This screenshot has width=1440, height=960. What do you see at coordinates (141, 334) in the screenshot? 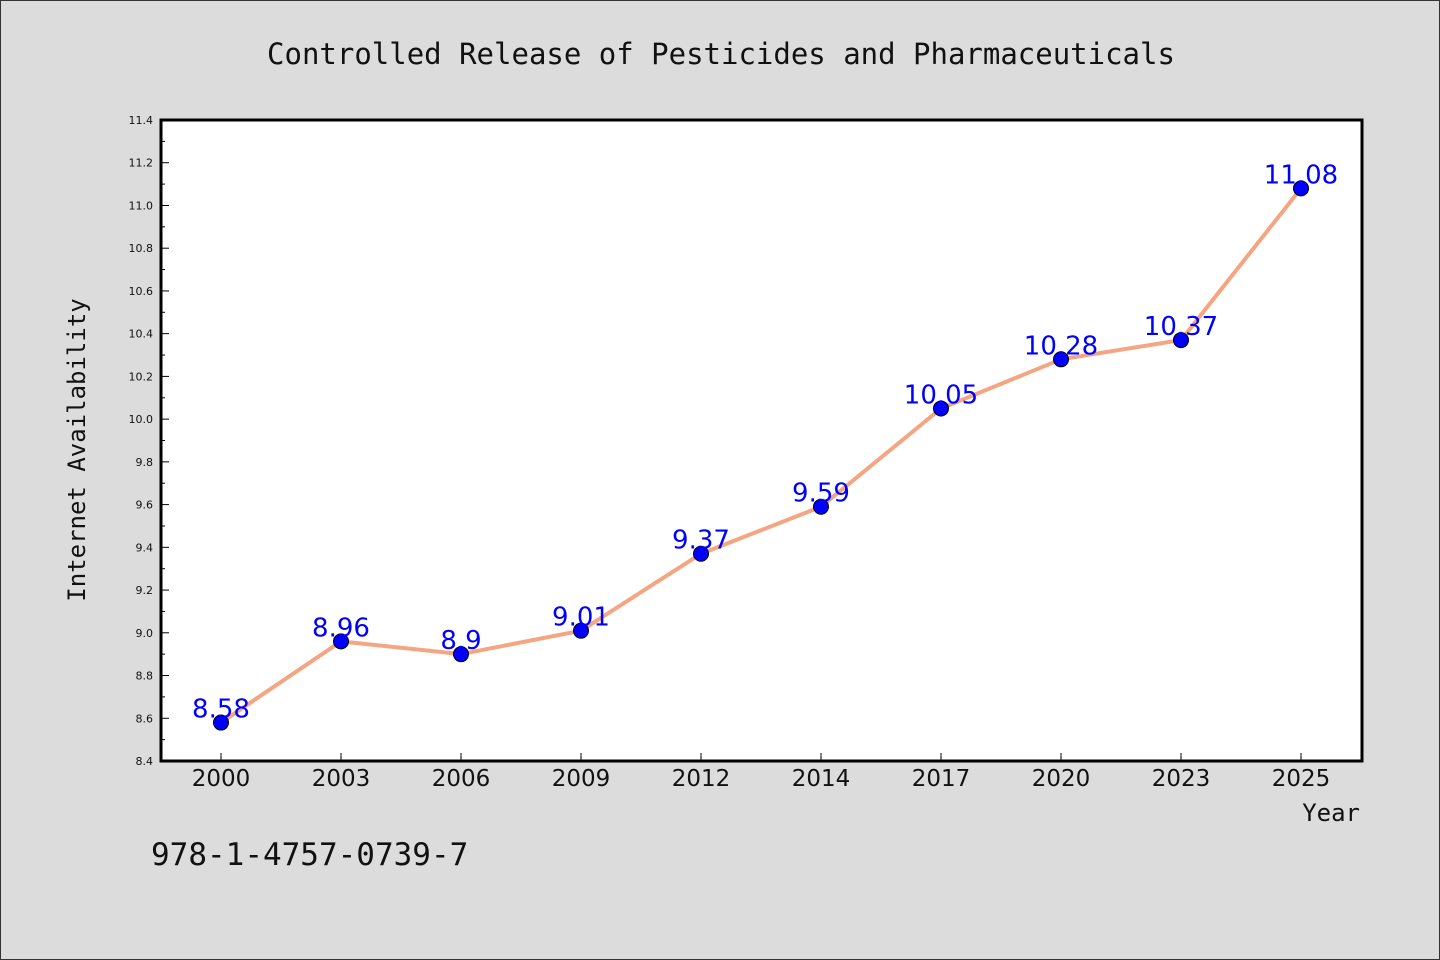
I see `y-tick-label: 10.4` at bounding box center [141, 334].